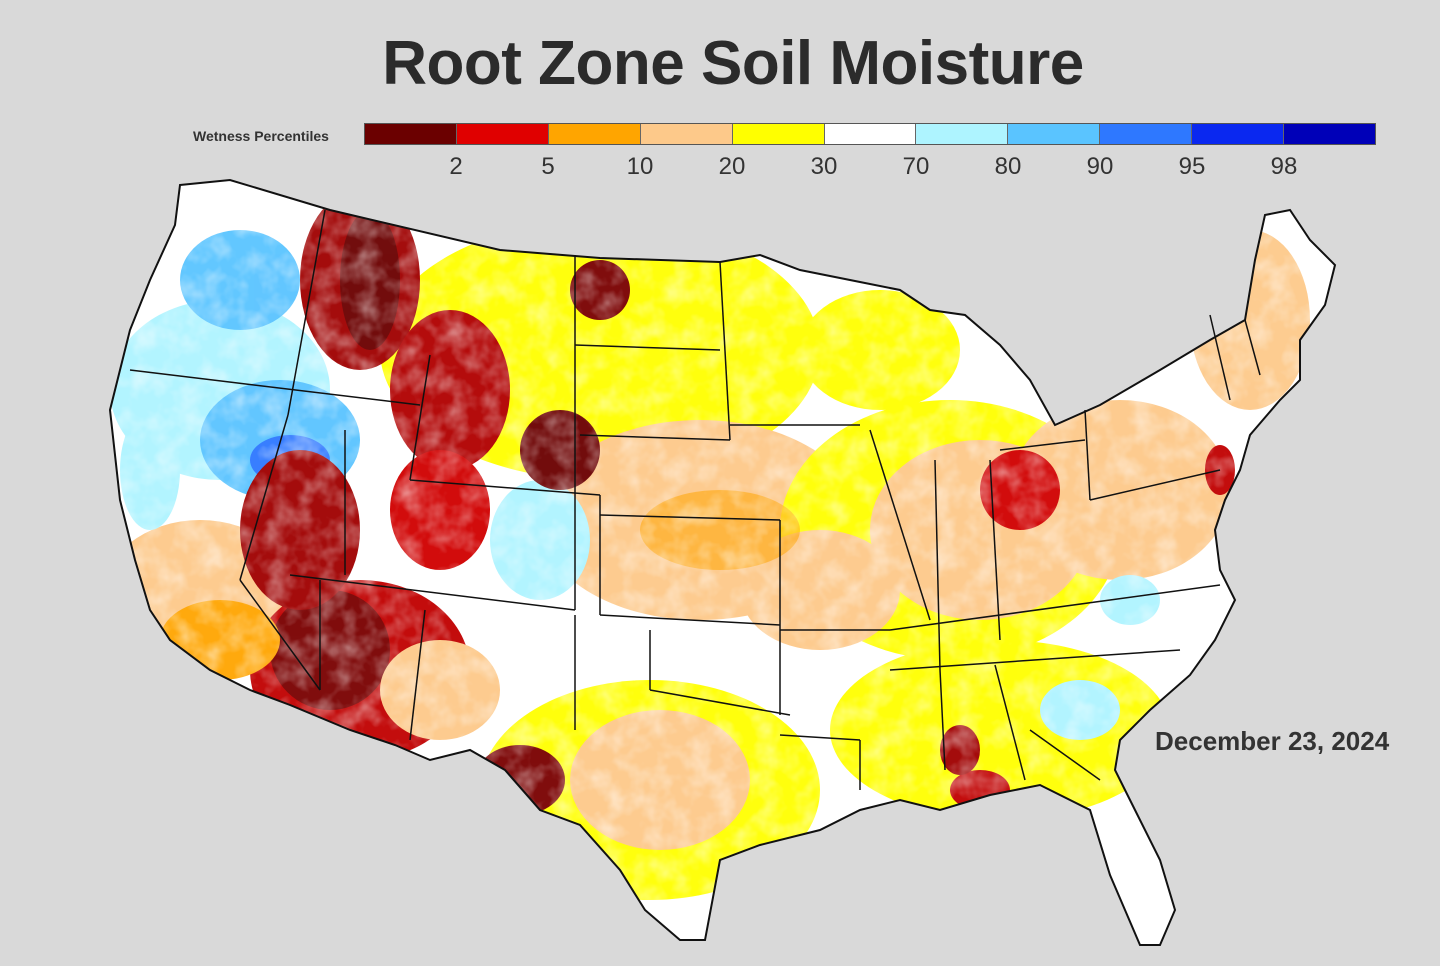  Describe the element at coordinates (1100, 166) in the screenshot. I see `legend-tick-label: 90` at that location.